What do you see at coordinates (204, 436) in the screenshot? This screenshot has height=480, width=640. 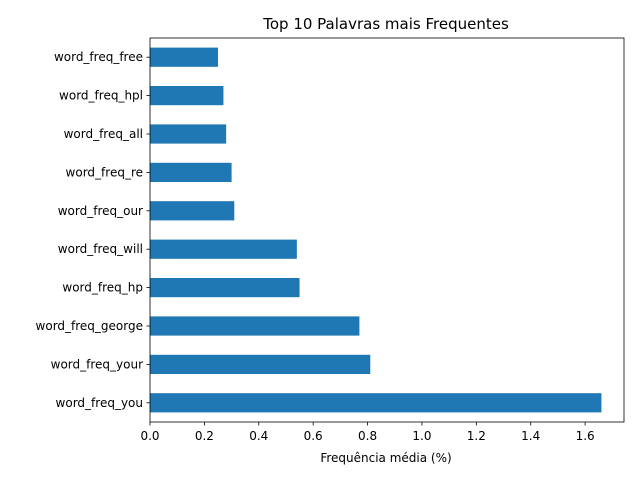 I see `x-tick-label: 0.2` at bounding box center [204, 436].